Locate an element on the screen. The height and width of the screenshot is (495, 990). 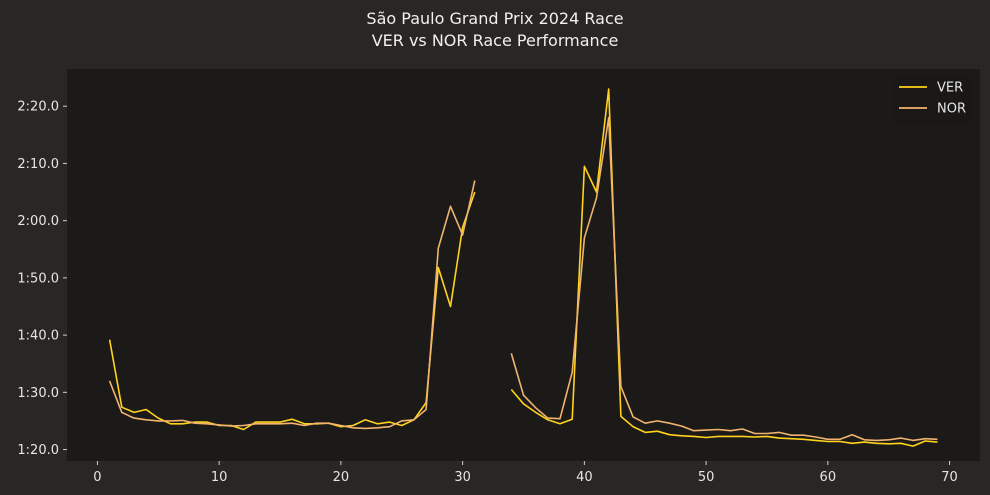
y-tick-label: 1:40.0 is located at coordinates (38, 336).